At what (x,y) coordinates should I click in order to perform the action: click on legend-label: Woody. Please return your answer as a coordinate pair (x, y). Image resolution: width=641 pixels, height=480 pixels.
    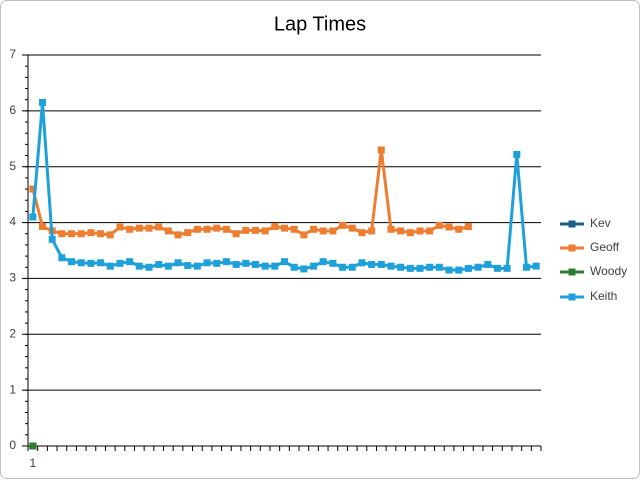
    Looking at the image, I should click on (608, 271).